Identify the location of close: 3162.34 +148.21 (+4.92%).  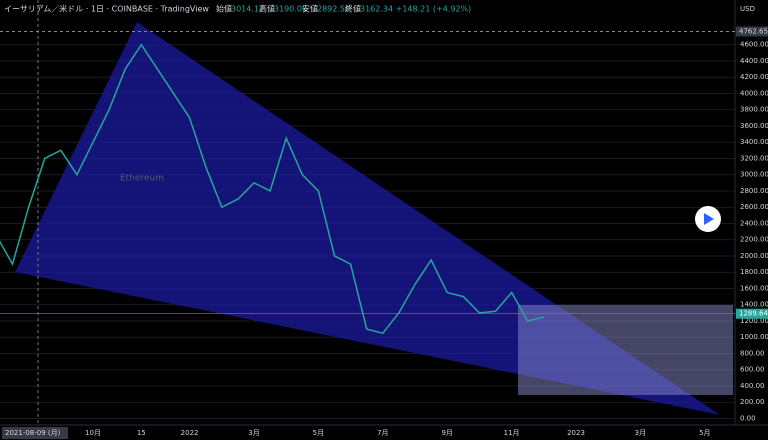
(415, 9).